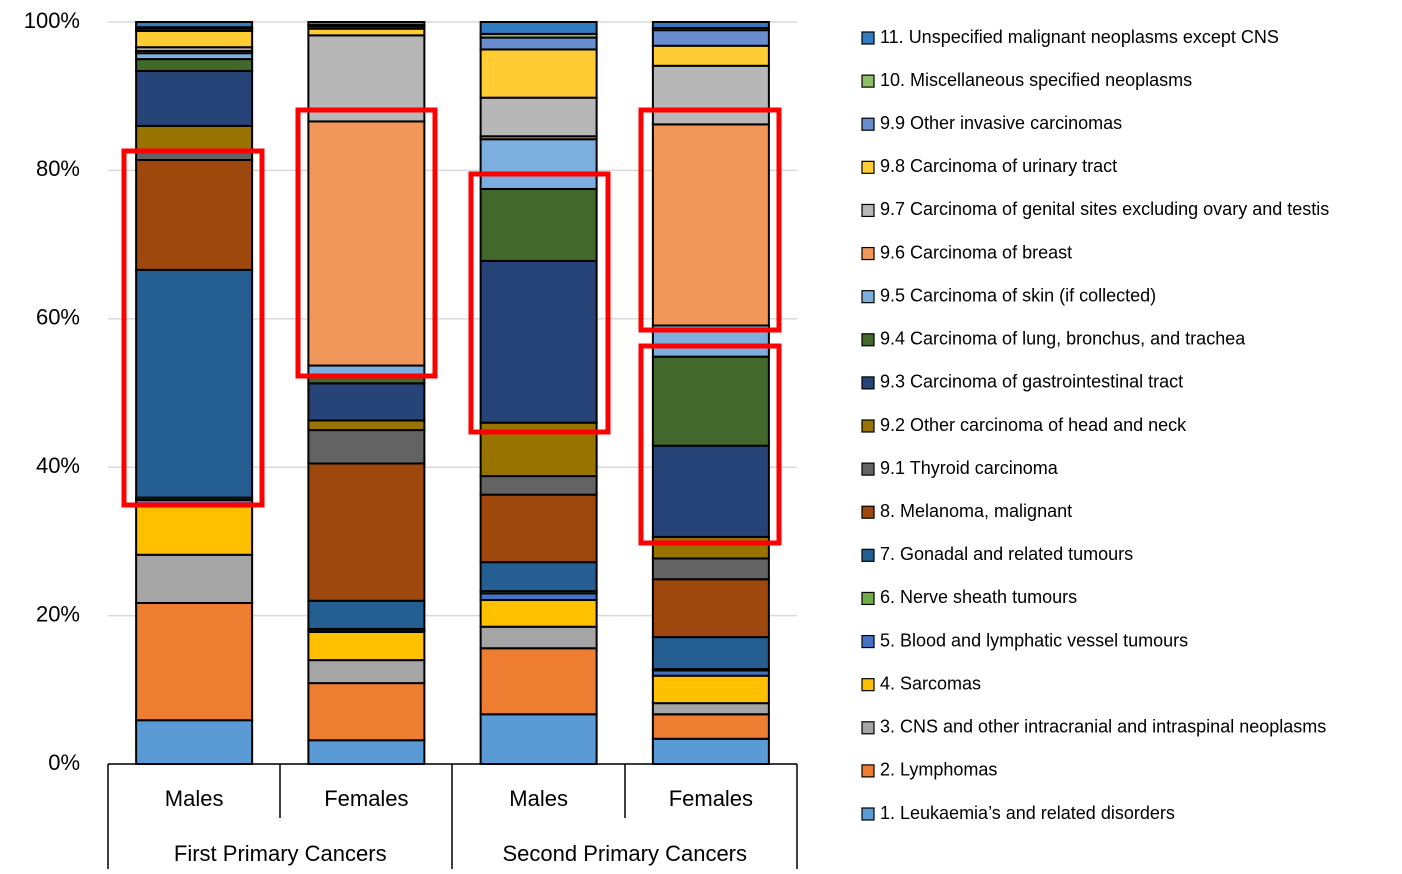 The image size is (1402, 874). What do you see at coordinates (976, 252) in the screenshot?
I see `legend-label: 9.6 Carcinoma of breast` at bounding box center [976, 252].